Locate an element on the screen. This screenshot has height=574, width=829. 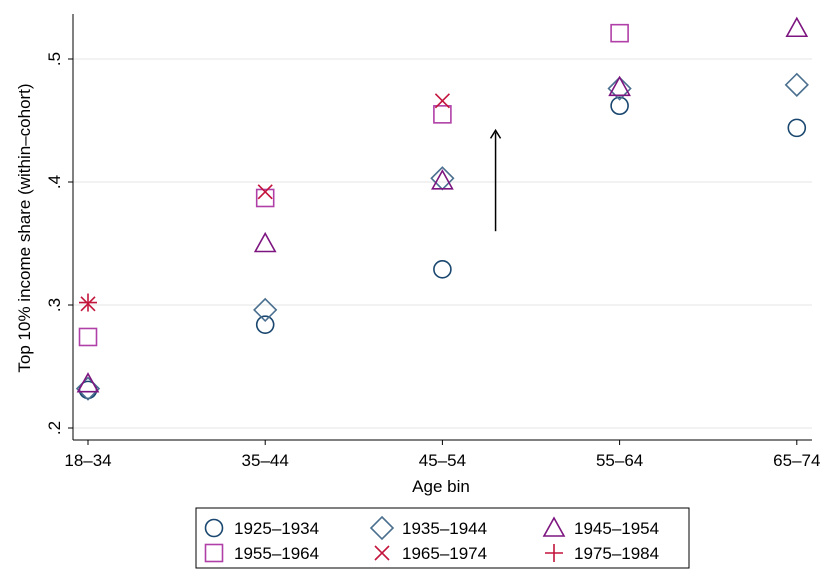
y-tick-label: .2 is located at coordinates (54, 428).